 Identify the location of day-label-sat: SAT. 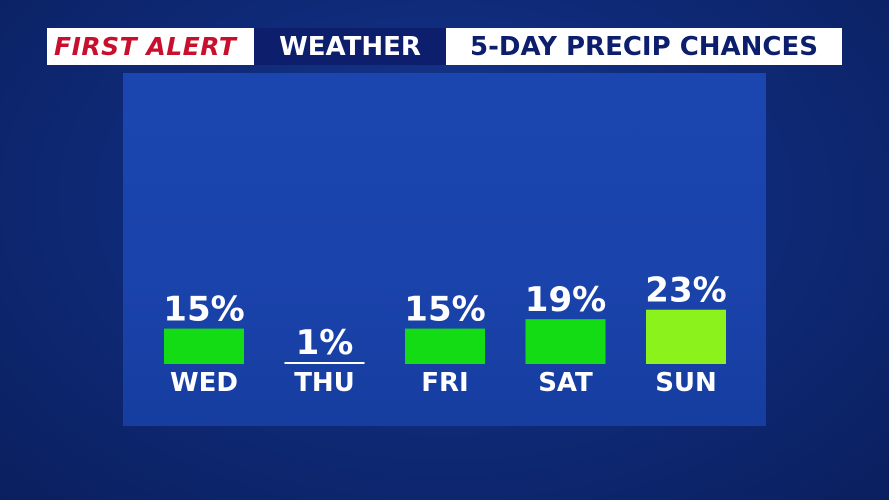
(565, 383).